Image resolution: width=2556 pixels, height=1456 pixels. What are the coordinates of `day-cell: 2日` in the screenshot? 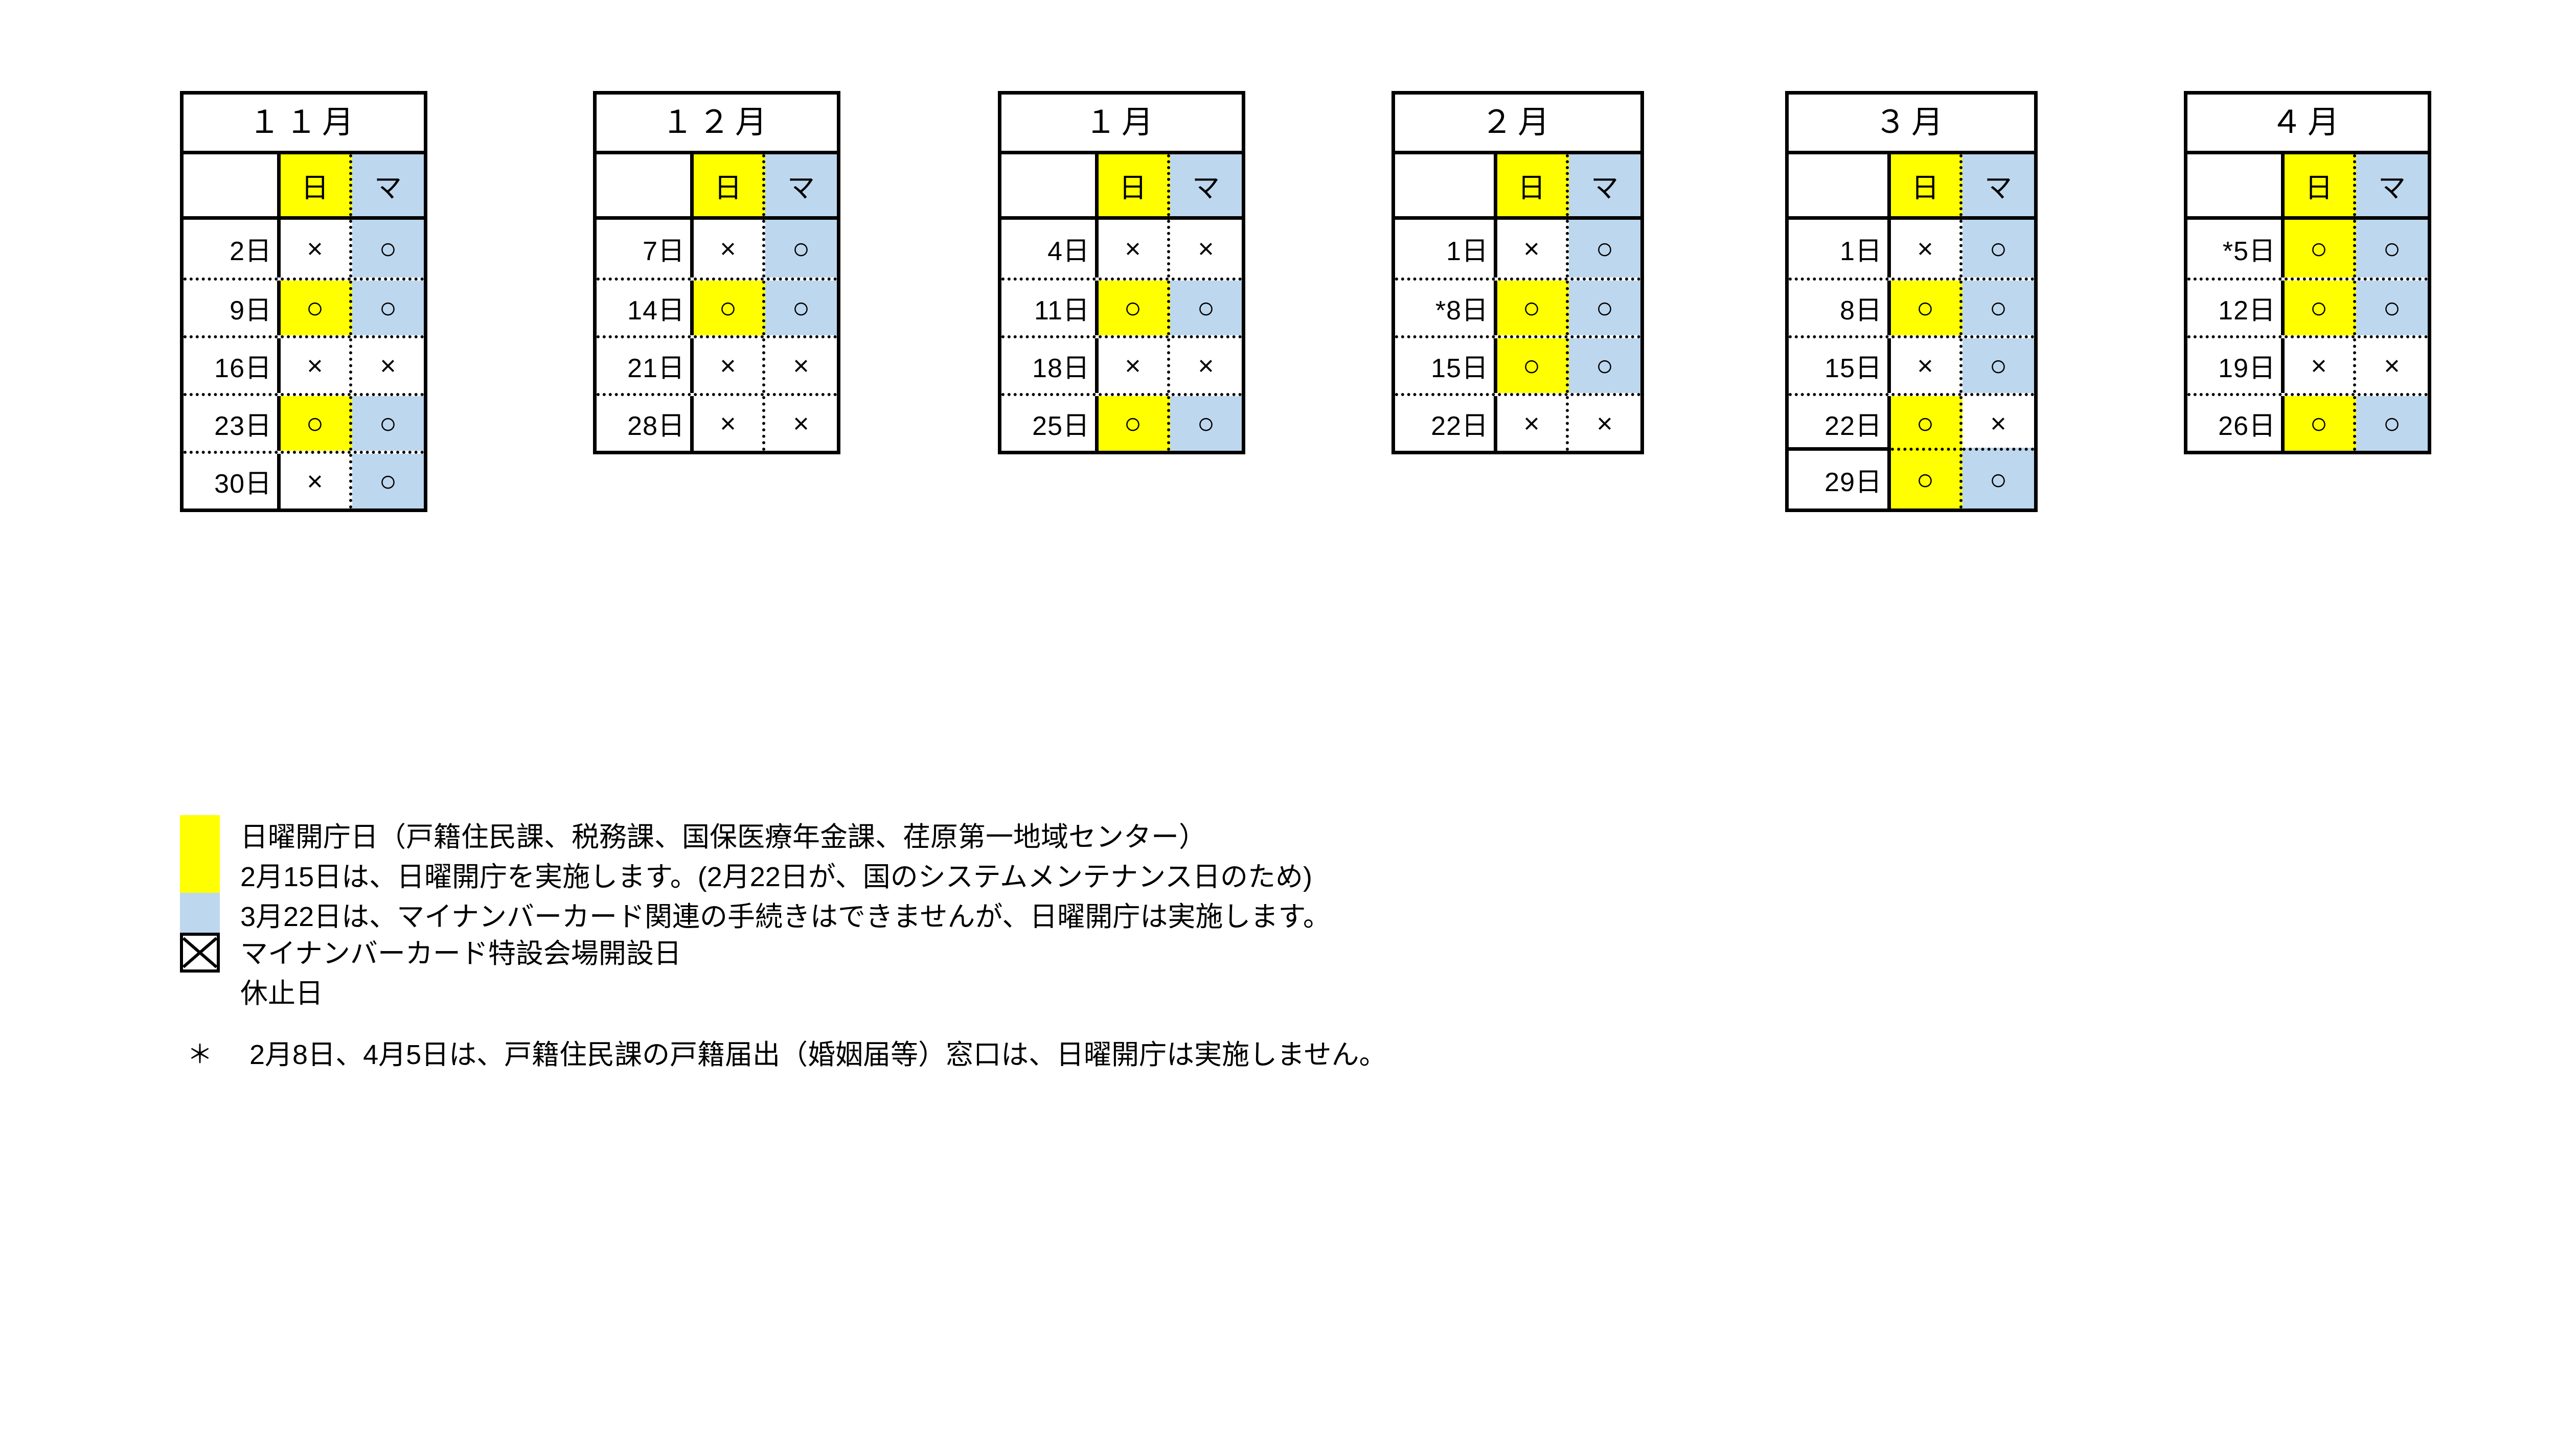 It's located at (232, 249).